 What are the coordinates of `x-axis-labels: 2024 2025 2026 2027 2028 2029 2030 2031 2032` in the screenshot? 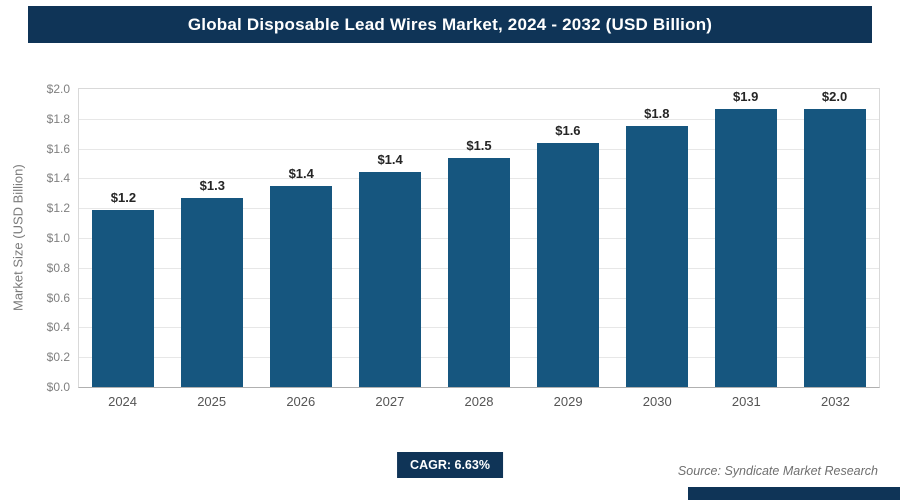 It's located at (479, 401).